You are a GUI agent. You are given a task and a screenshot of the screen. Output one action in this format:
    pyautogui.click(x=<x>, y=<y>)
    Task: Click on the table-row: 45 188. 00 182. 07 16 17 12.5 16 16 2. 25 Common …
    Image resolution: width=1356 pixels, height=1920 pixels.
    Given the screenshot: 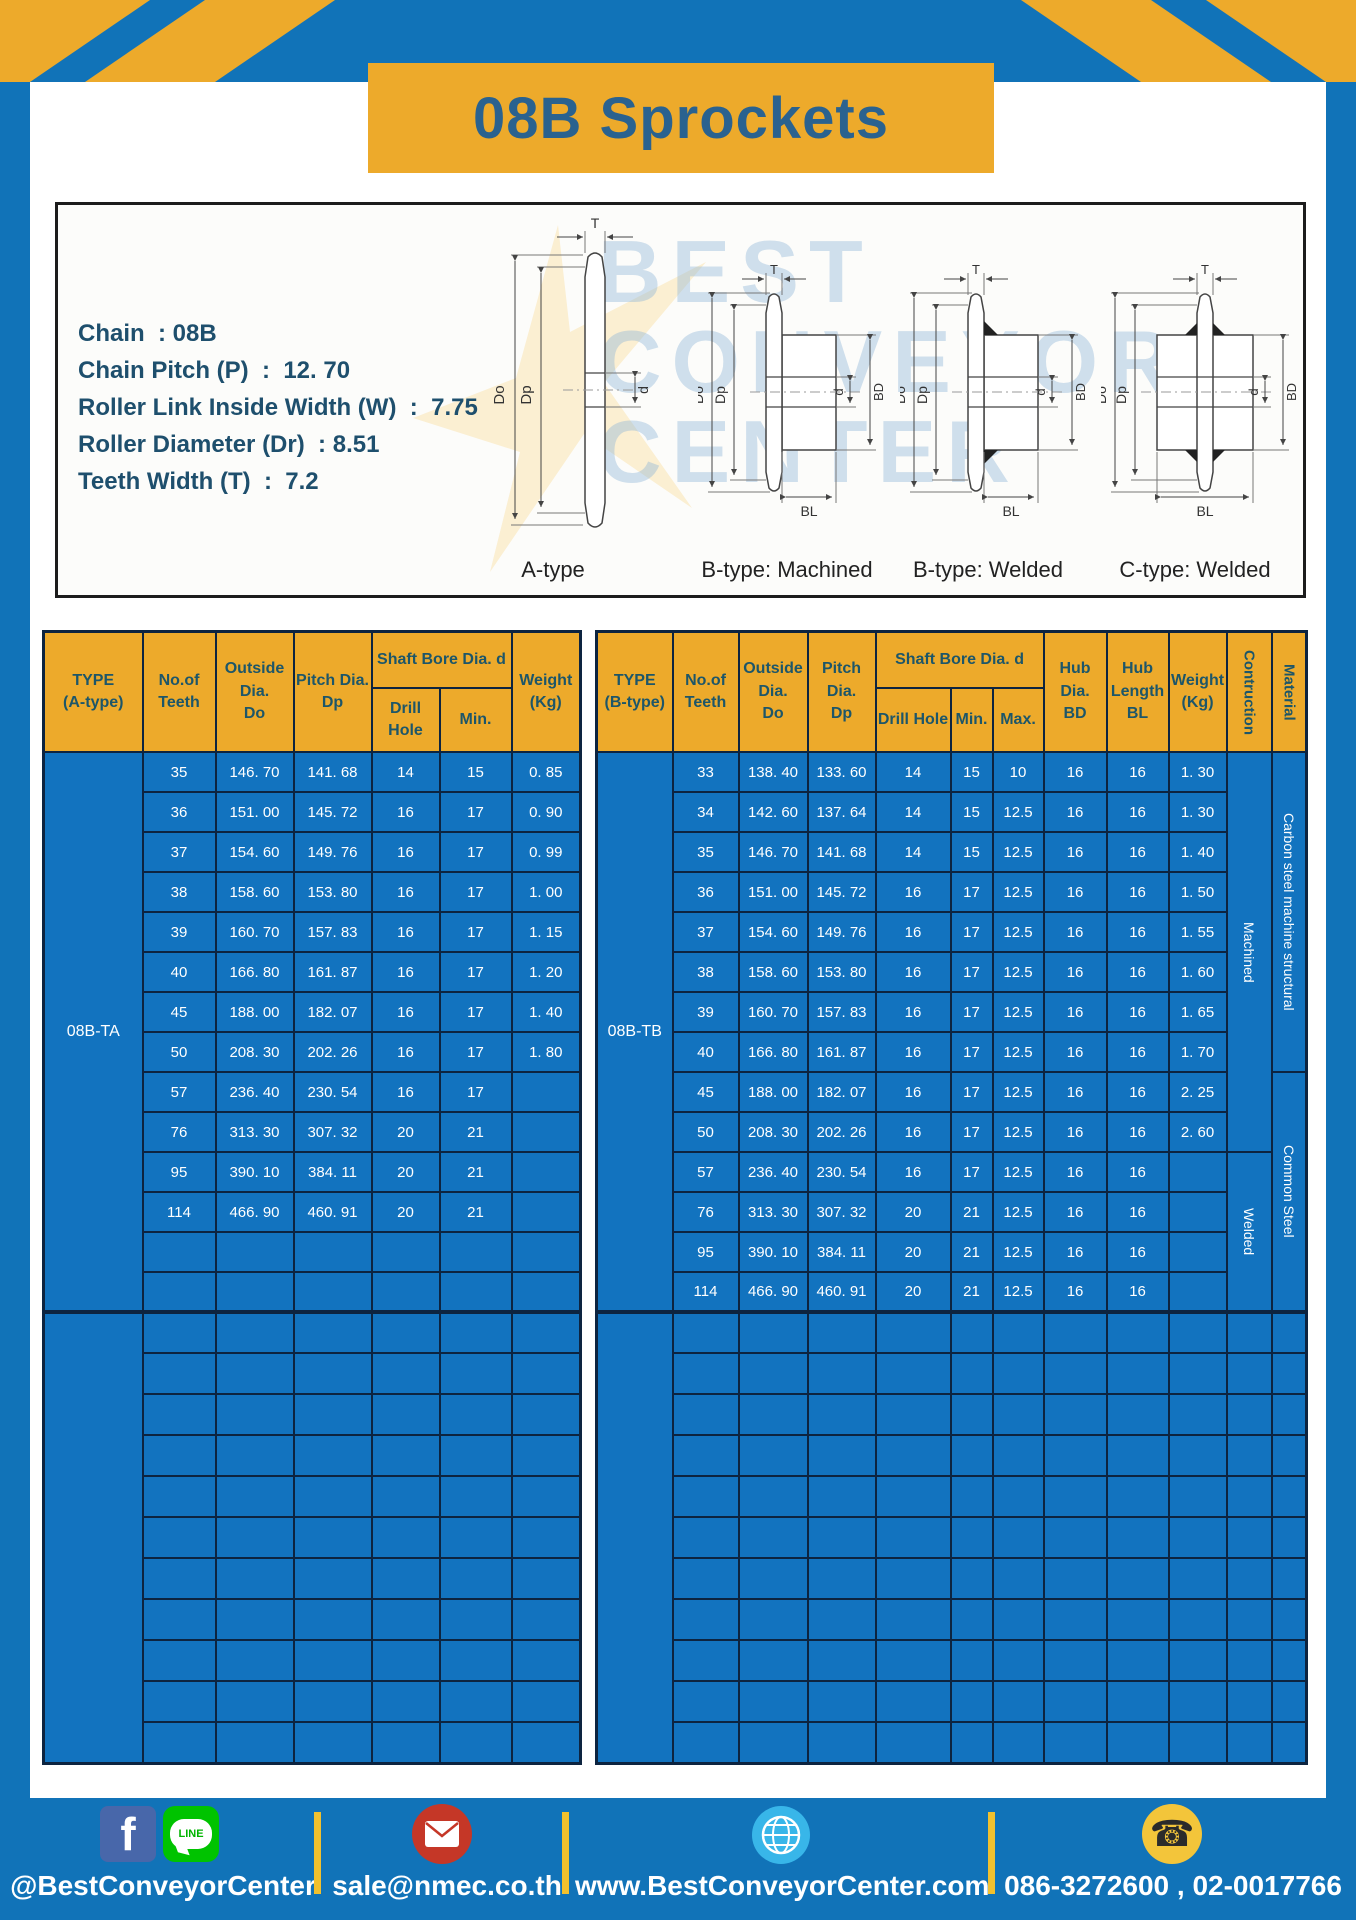 What is the action you would take?
    pyautogui.click(x=952, y=1192)
    